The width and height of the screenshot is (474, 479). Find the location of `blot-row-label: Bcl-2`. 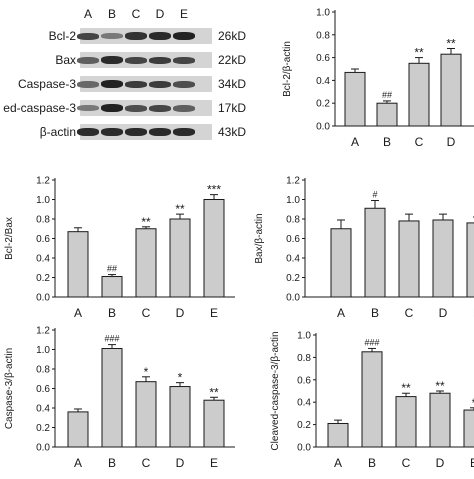

blot-row-label: Bcl-2 is located at coordinates (62, 36).